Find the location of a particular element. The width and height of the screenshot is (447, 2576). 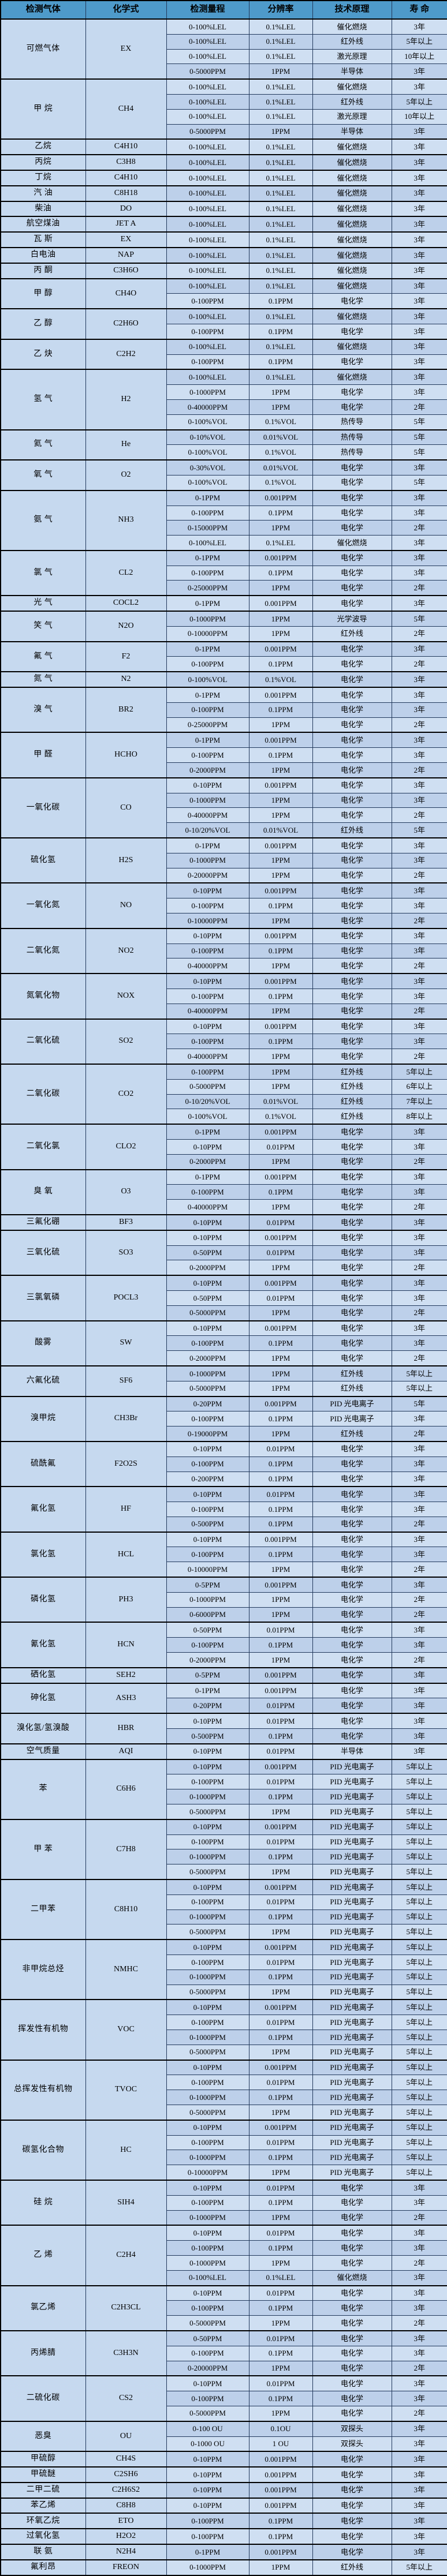

principle-cell: 催化燃烧 is located at coordinates (352, 377).